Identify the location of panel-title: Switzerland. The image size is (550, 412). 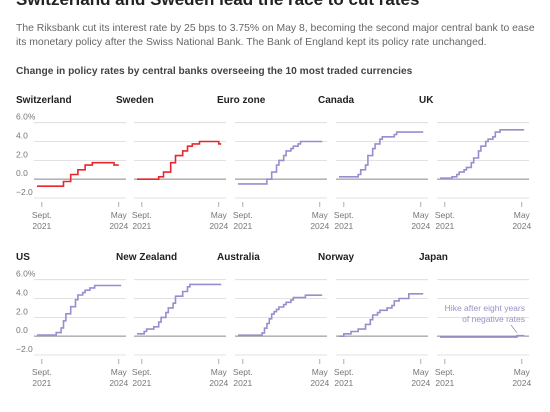
(44, 100).